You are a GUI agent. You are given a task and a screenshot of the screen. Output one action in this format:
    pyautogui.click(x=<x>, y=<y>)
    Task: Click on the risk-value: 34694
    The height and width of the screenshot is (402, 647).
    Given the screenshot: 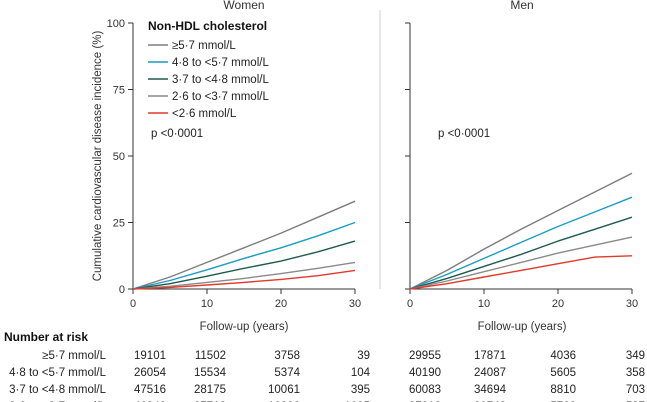 What is the action you would take?
    pyautogui.click(x=490, y=390)
    